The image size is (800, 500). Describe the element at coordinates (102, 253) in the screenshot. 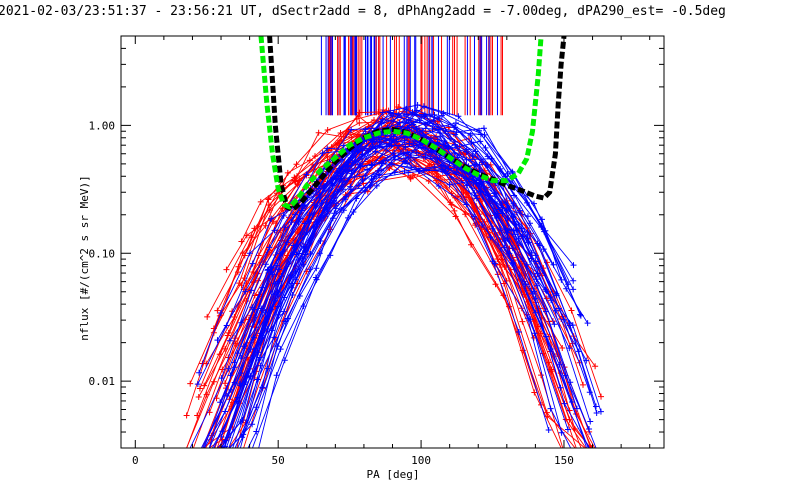

I see `y-tick-label-1: 0.10` at that location.